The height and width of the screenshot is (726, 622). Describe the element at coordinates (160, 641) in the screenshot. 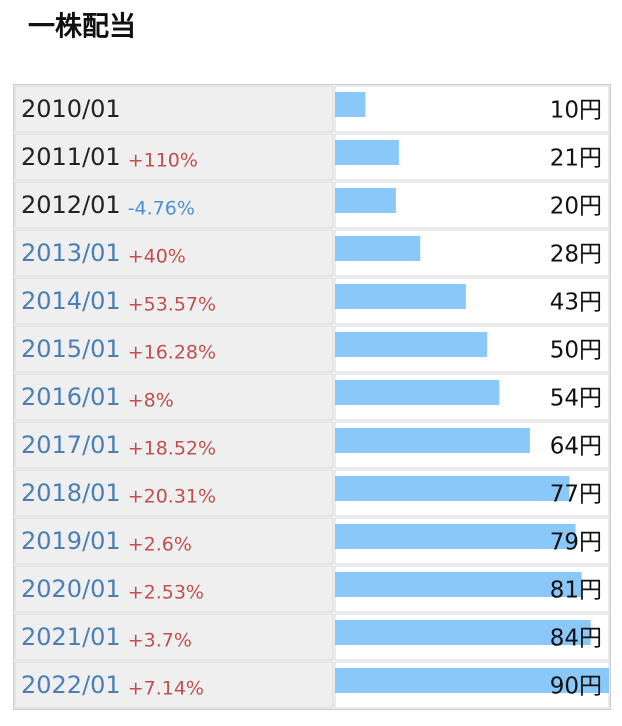

I see `change-label: +3.7%` at that location.